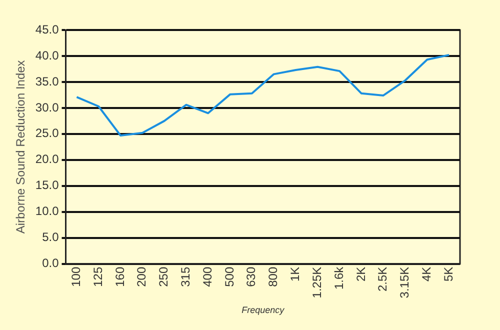 The height and width of the screenshot is (330, 500). Describe the element at coordinates (263, 310) in the screenshot. I see `x-axis-title: Frequency` at that location.